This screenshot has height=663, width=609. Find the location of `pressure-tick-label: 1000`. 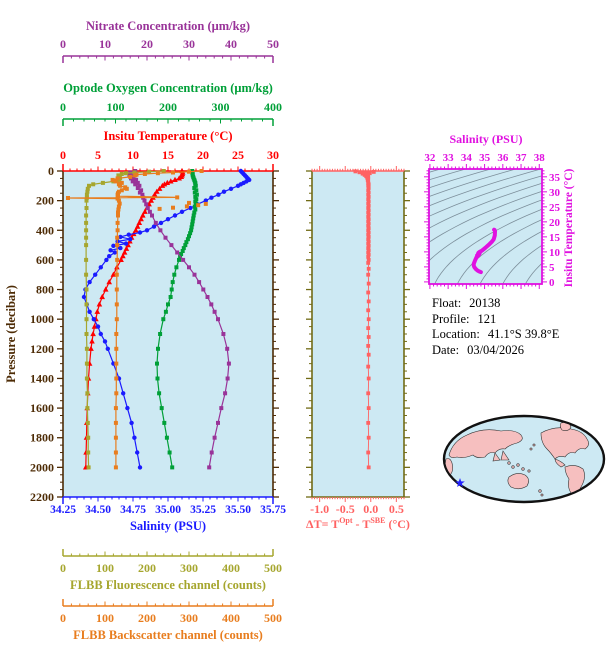

pressure-tick-label: 1000 is located at coordinates (42, 319).